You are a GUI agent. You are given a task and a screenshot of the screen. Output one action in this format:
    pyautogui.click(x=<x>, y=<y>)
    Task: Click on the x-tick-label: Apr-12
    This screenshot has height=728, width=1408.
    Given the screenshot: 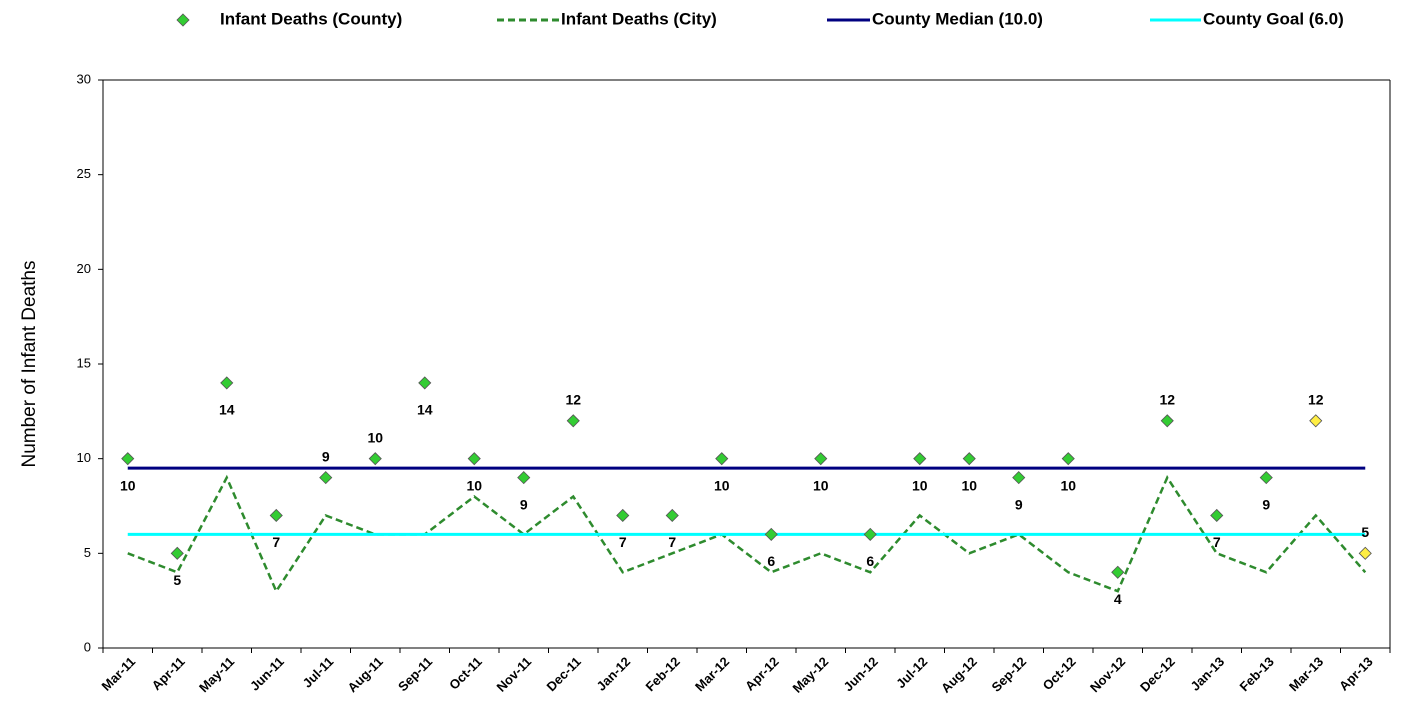 What is the action you would take?
    pyautogui.click(x=762, y=674)
    